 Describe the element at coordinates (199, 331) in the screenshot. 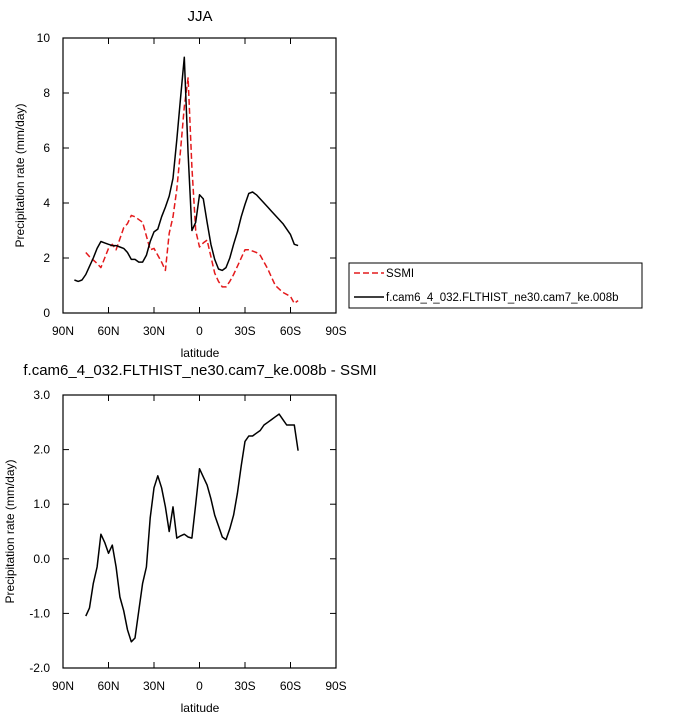

I see `chart1-xtick-label: 0` at that location.